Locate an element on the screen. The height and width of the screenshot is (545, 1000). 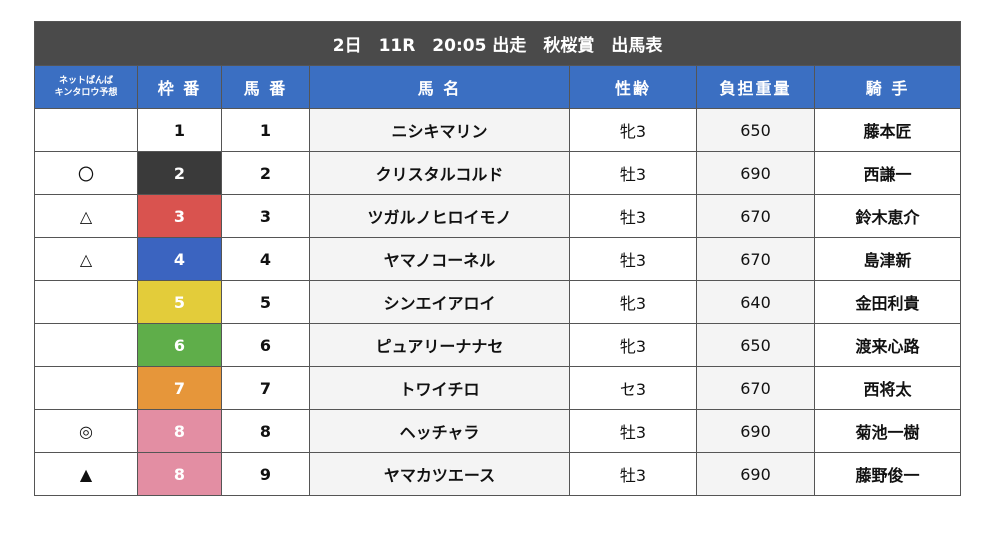
horse-number: 7 is located at coordinates (265, 388).